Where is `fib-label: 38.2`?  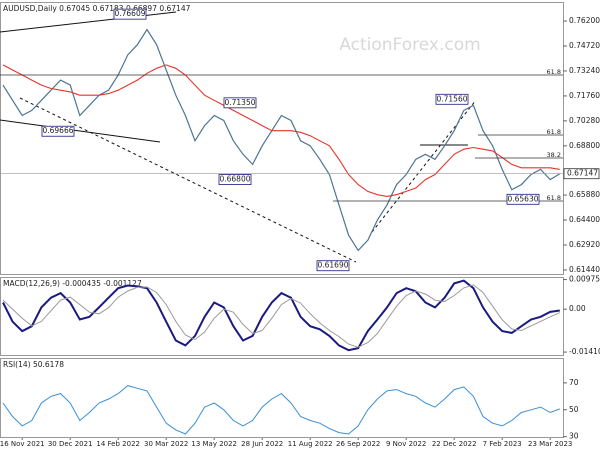 fib-label: 38.2 is located at coordinates (554, 155).